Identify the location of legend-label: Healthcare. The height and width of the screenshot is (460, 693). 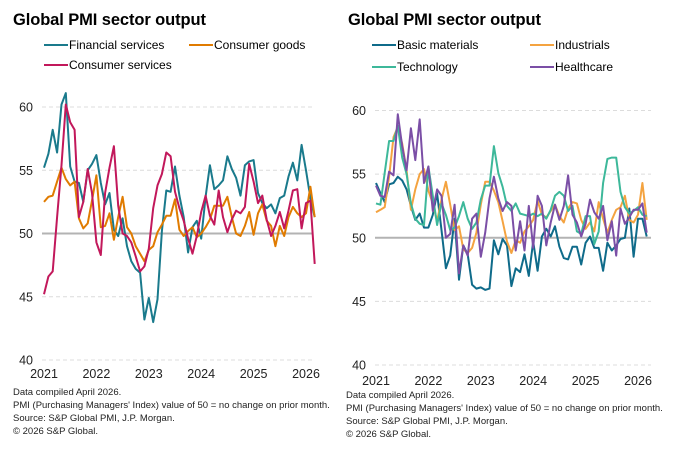
(584, 67).